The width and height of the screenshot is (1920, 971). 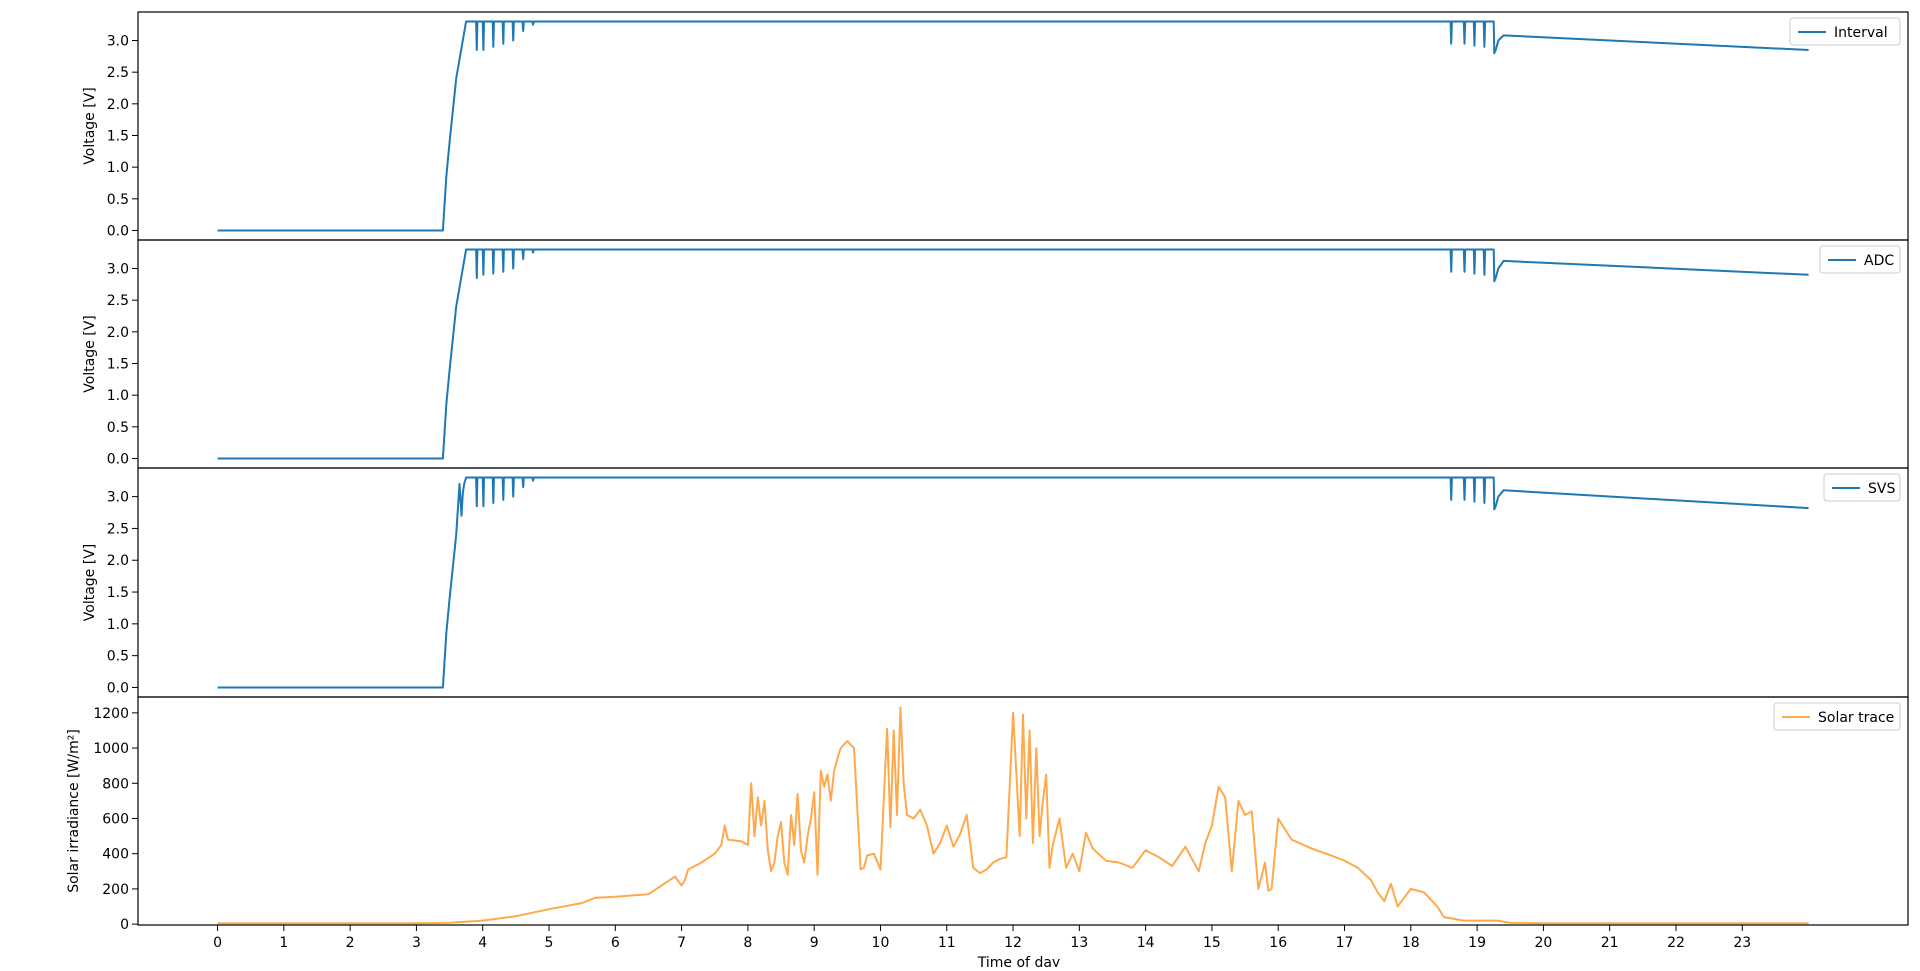 What do you see at coordinates (1345, 943) in the screenshot?
I see `x-tick-label: 17` at bounding box center [1345, 943].